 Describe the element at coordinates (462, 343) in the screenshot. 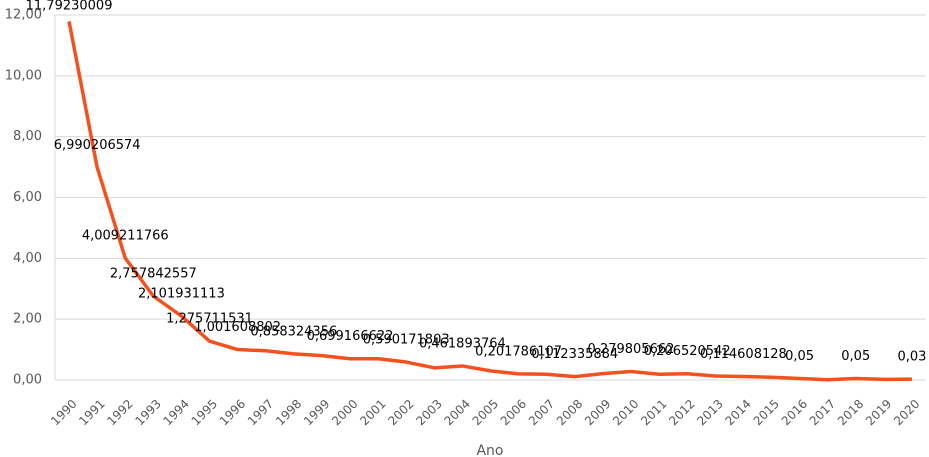

I see `data-label: 0,461893764` at that location.